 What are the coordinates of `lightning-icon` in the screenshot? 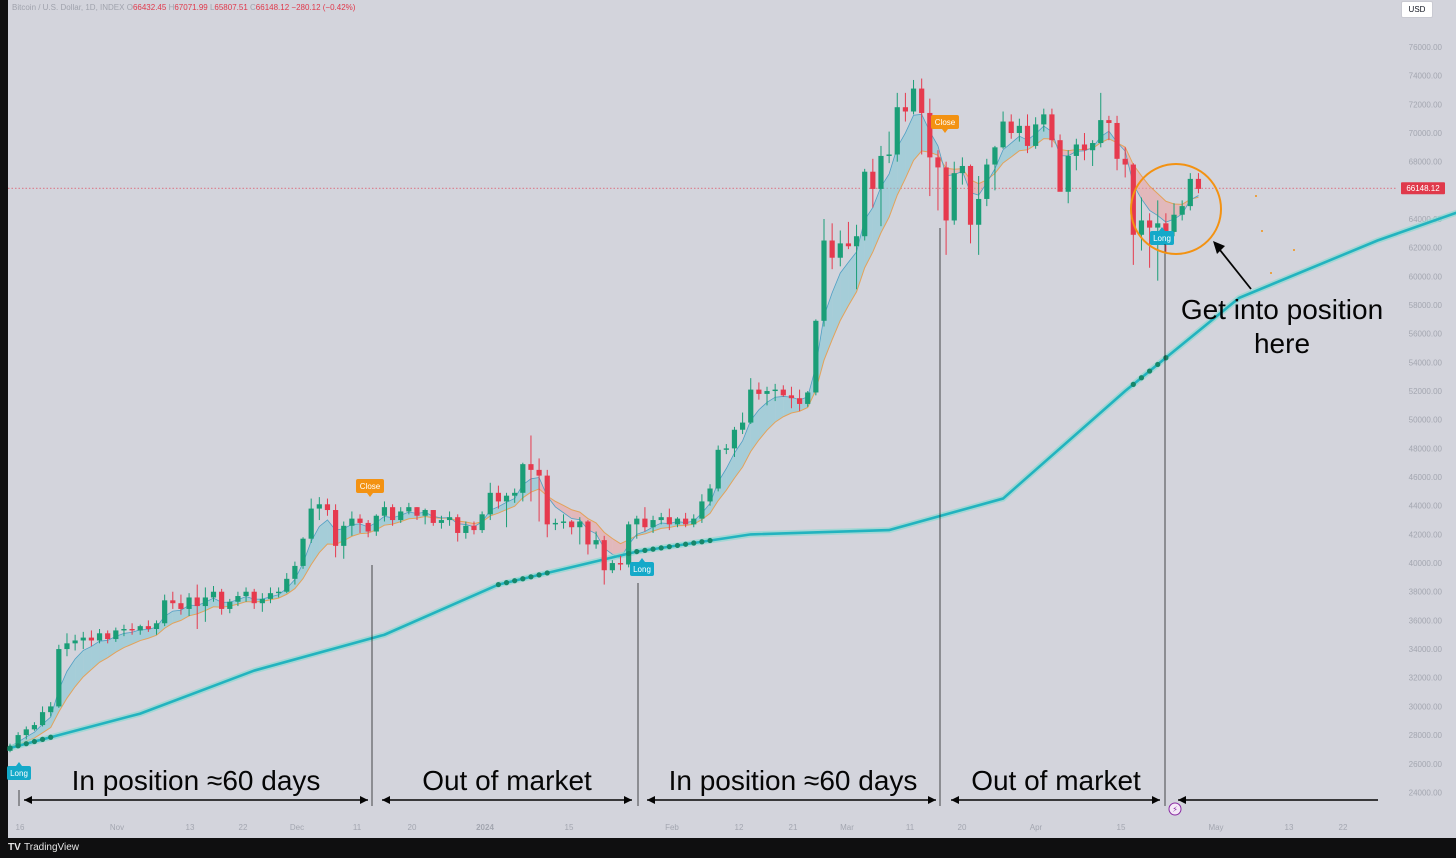 It's located at (1175, 809).